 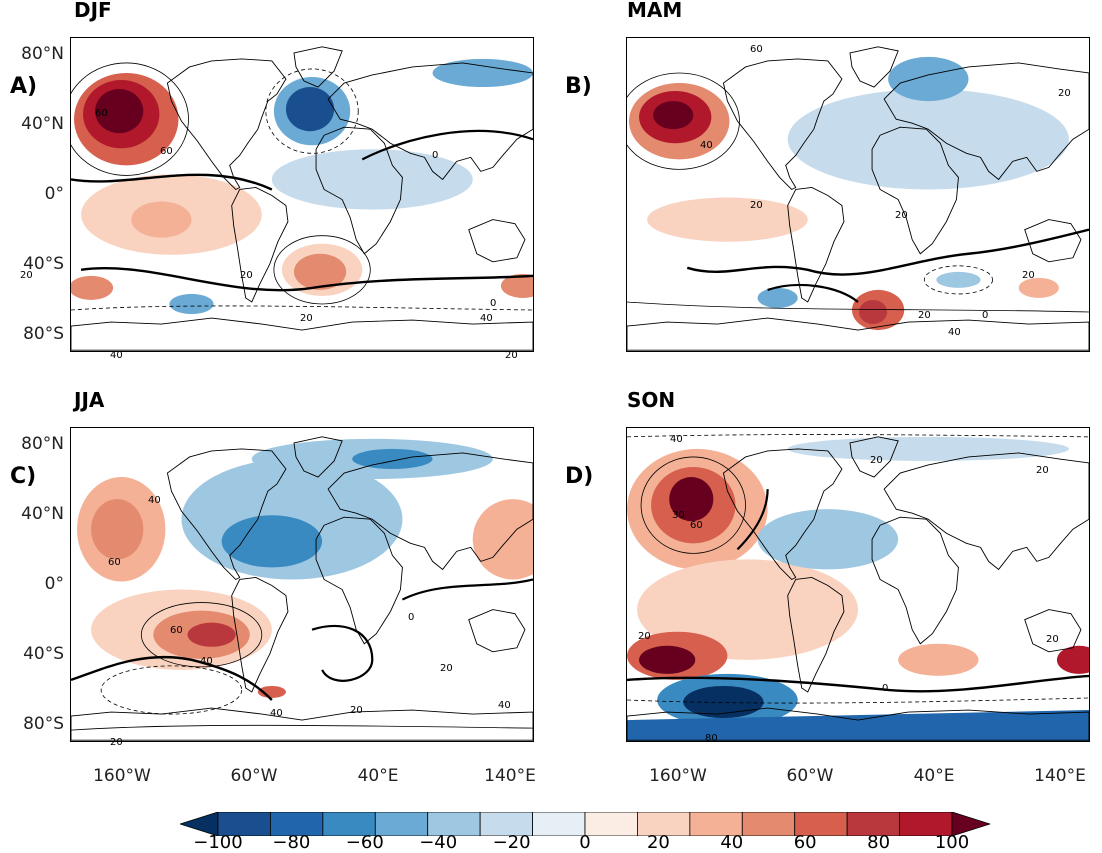 I want to click on panel-letter: D), so click(x=579, y=476).